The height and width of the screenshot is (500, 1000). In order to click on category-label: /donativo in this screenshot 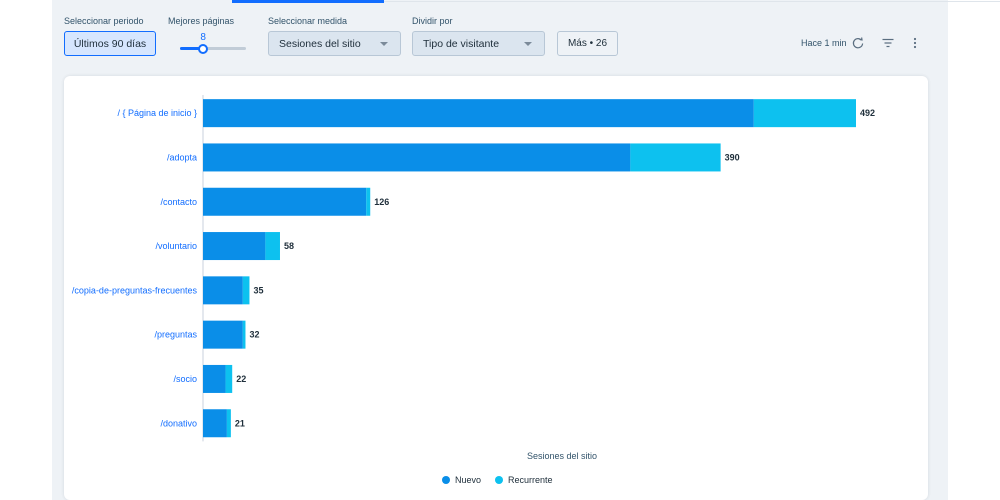, I will do `click(178, 423)`.